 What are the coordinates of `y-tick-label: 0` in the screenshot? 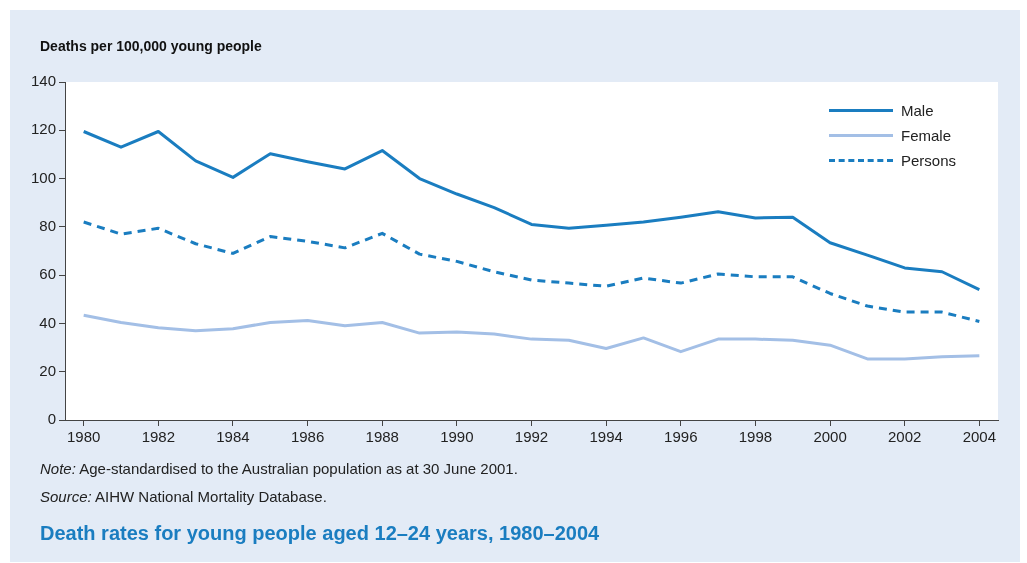 It's located at (52, 419).